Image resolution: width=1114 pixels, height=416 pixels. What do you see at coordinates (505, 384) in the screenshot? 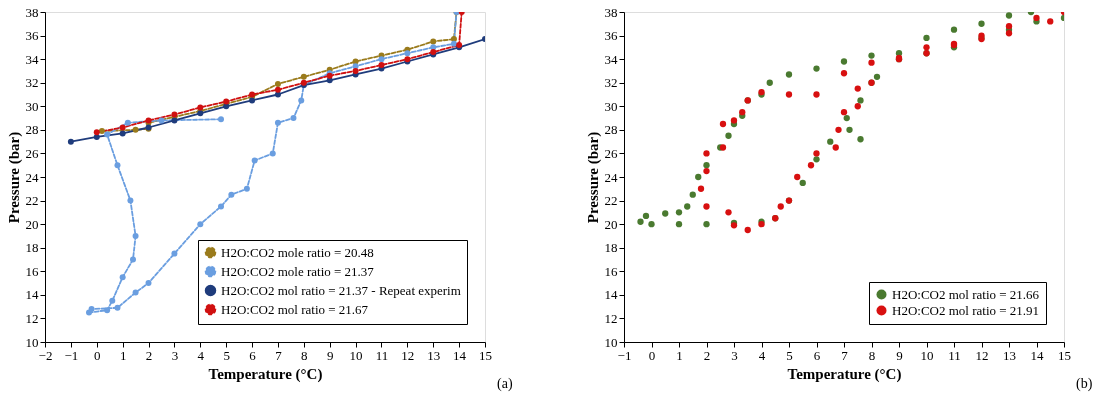
I see `text: (a)` at bounding box center [505, 384].